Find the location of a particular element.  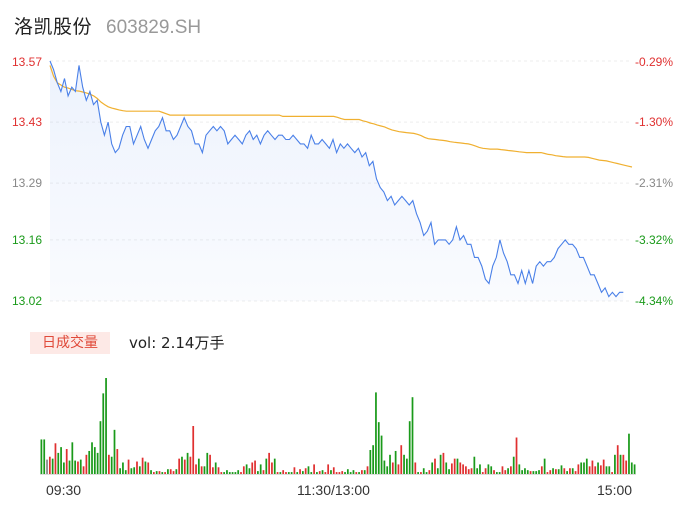

y2-tick-label: -4.34% is located at coordinates (654, 301).